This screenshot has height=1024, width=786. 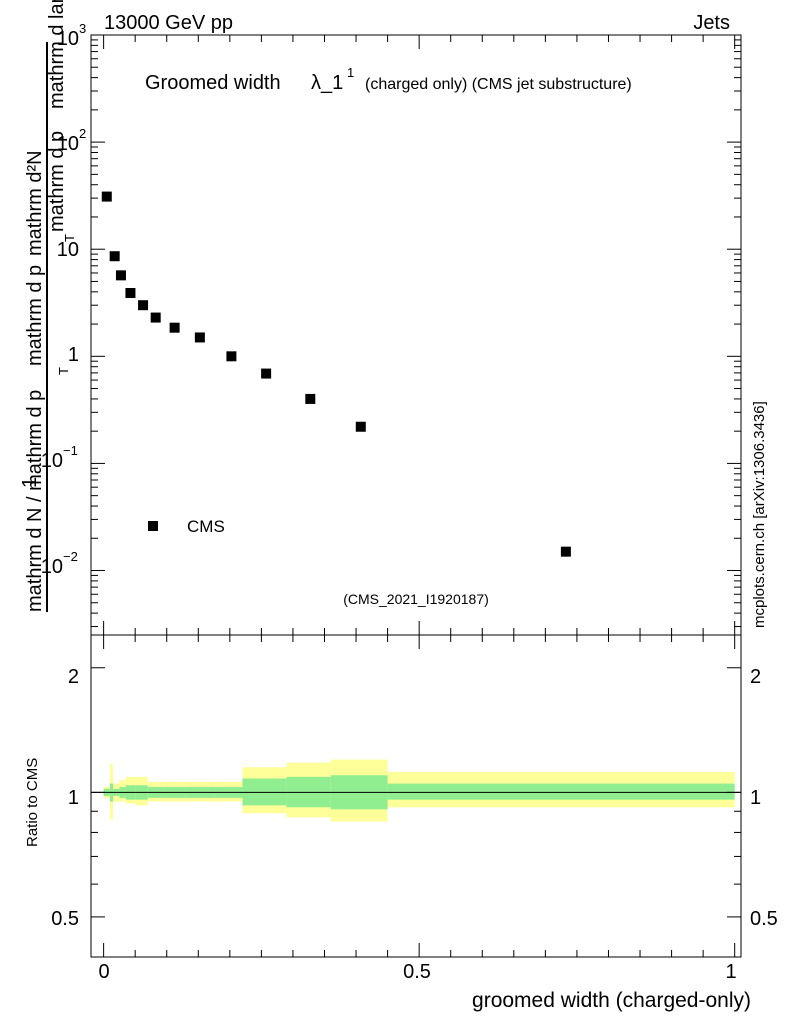 I want to click on main-y-tick-100: 10 2, so click(x=71, y=140).